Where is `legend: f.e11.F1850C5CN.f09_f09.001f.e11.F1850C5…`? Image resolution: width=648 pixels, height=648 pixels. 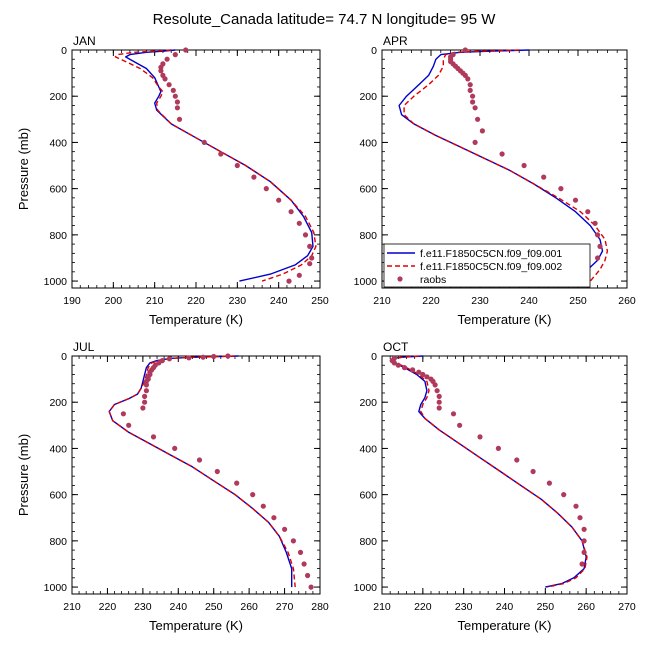 legend: f.e11.F1850C5CN.f09_f09.001f.e11.F1850C5… is located at coordinates (487, 265).